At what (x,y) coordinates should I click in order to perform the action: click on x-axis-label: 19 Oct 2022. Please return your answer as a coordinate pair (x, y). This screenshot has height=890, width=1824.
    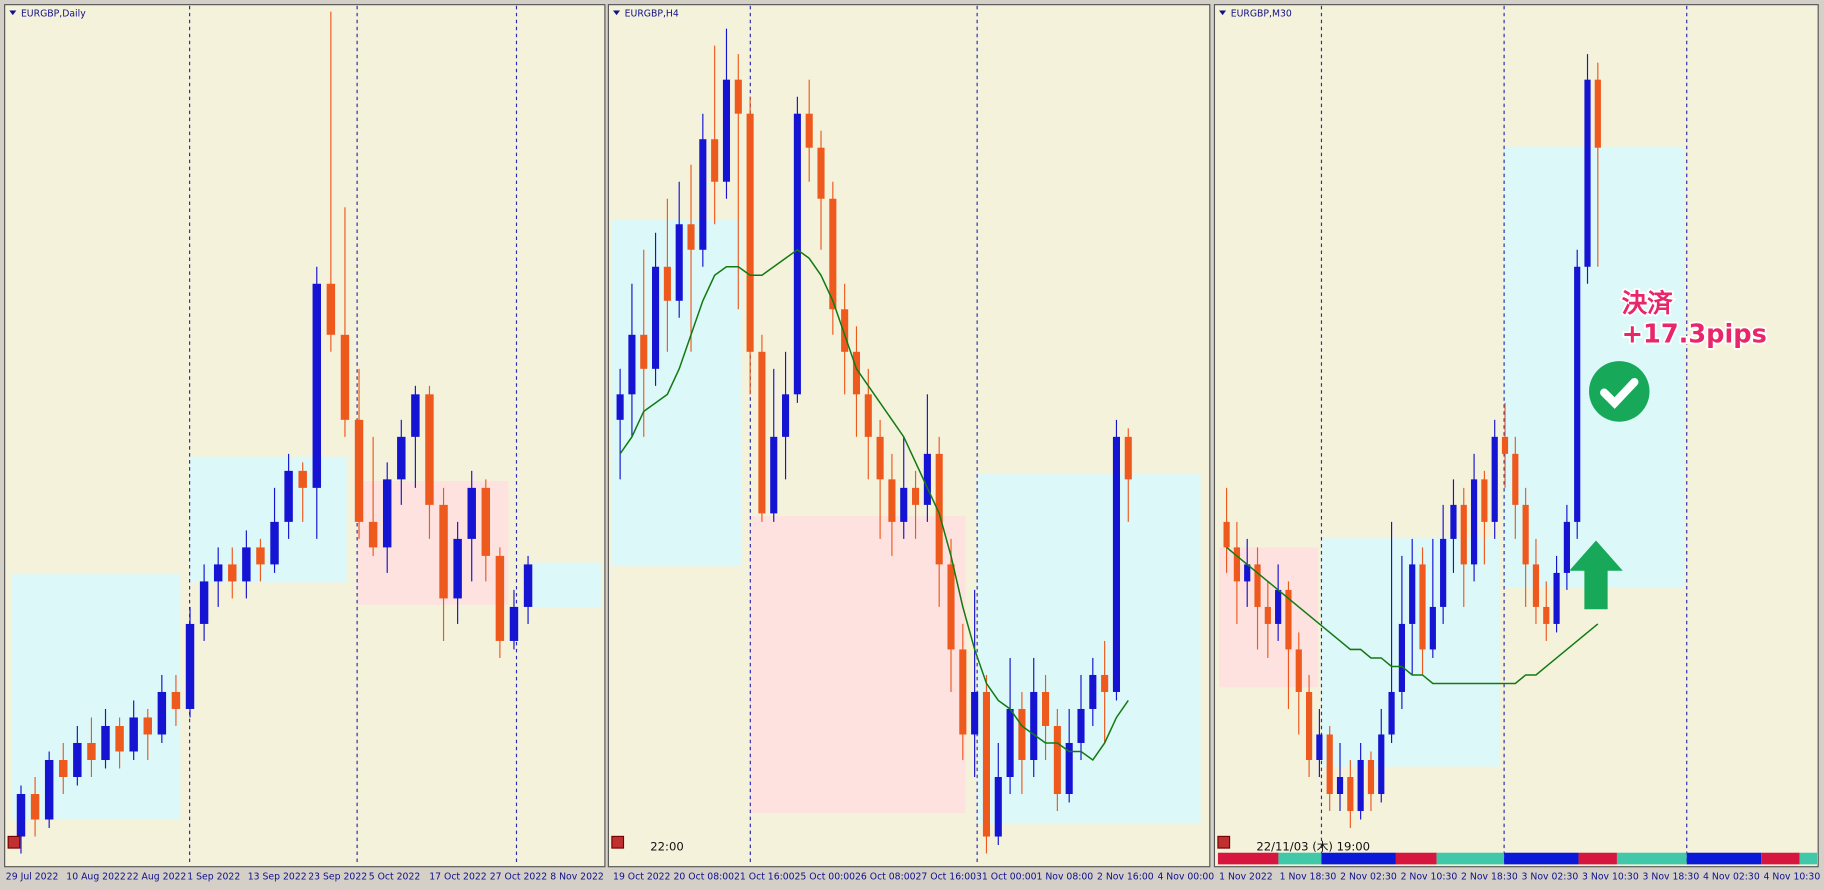
    Looking at the image, I should click on (641, 877).